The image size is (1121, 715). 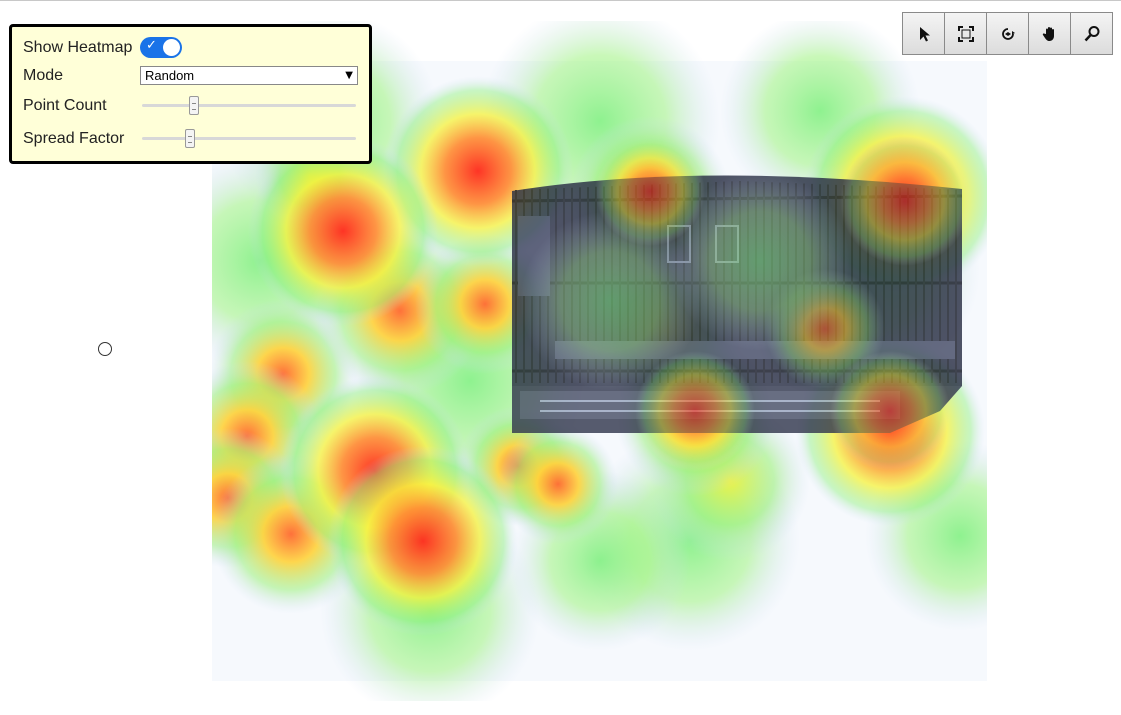 I want to click on spread-factor-label: Spread Factor, so click(x=74, y=138).